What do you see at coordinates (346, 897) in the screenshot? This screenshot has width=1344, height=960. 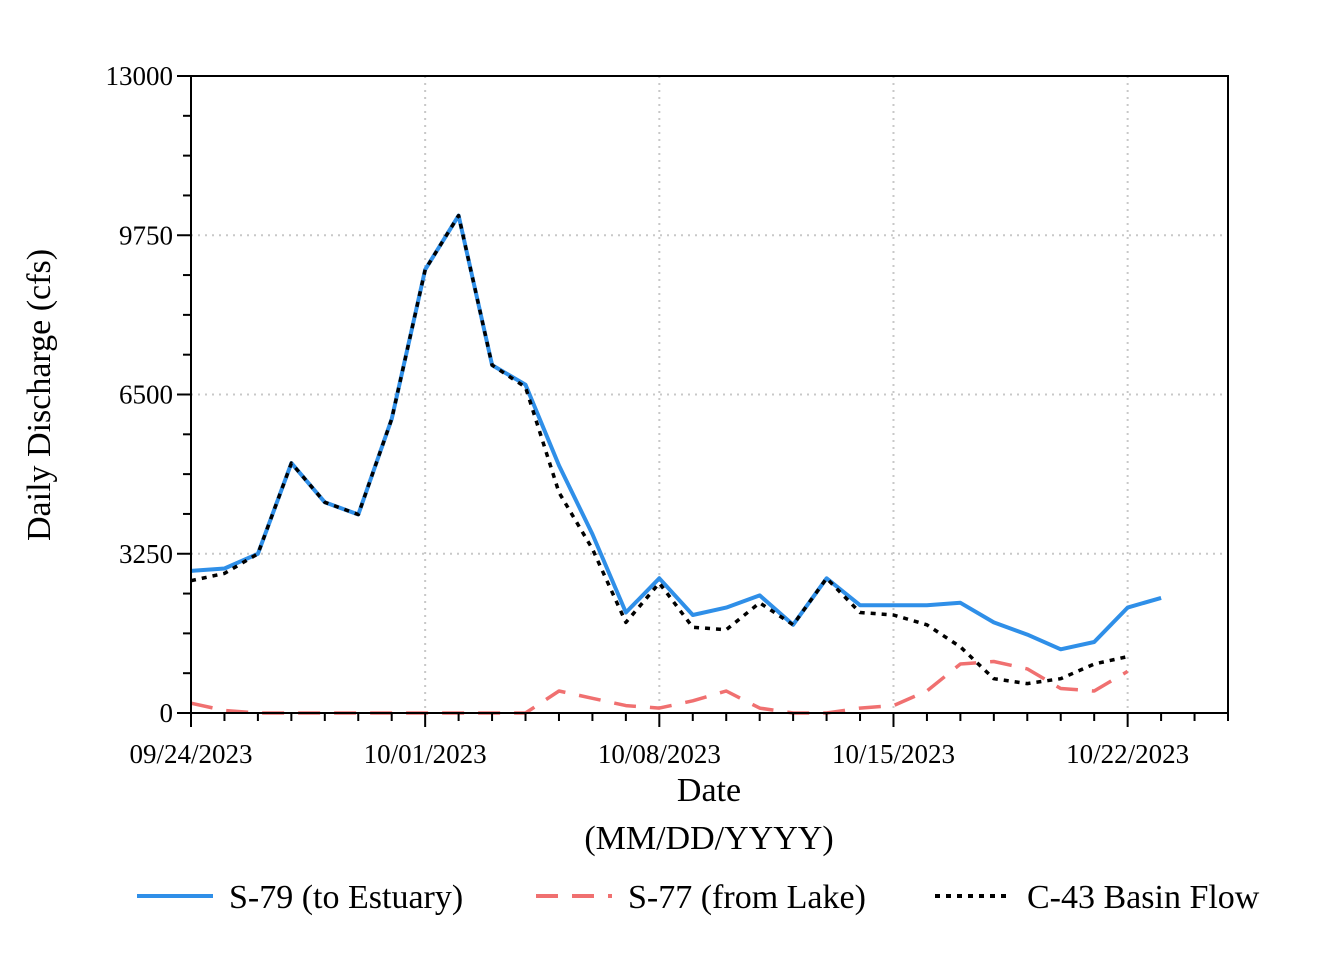 I see `legend-label: S-79 (to Estuary)` at bounding box center [346, 897].